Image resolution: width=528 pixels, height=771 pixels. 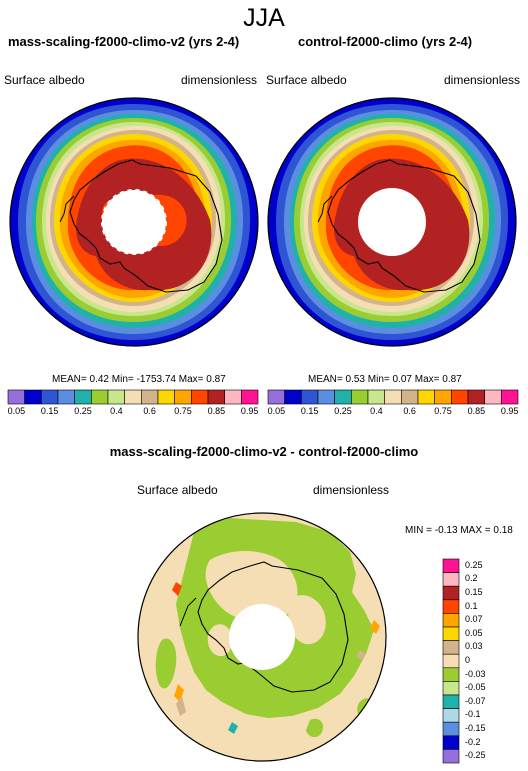 What do you see at coordinates (474, 619) in the screenshot?
I see `colorbar-label: 0.07` at bounding box center [474, 619].